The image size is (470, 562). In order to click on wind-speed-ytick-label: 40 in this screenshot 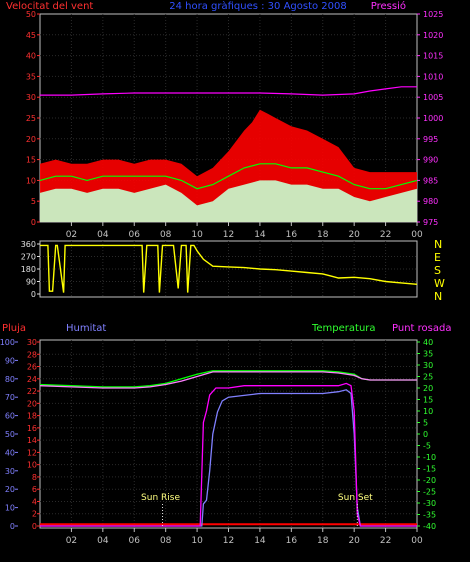, I will do `click(31, 56)`.